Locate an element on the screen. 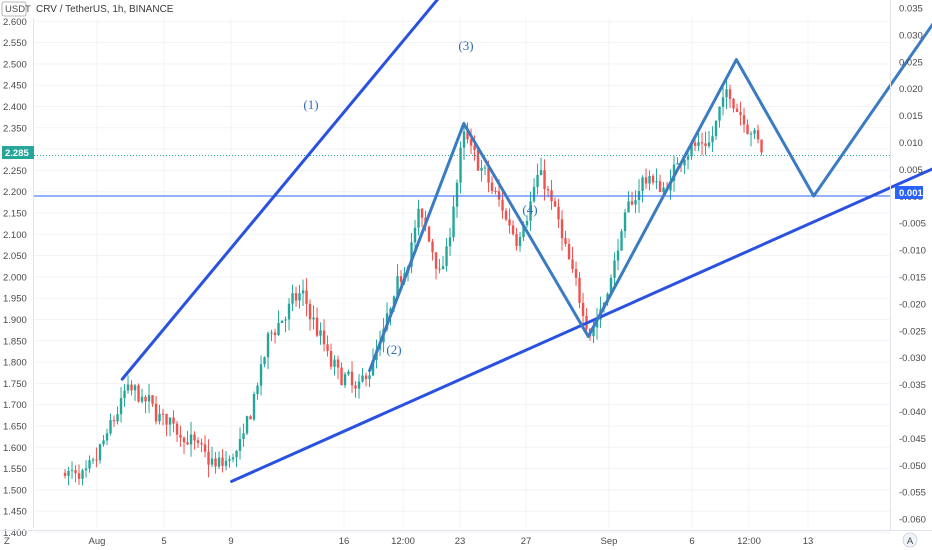  currency-badge-box is located at coordinates (14, 9).